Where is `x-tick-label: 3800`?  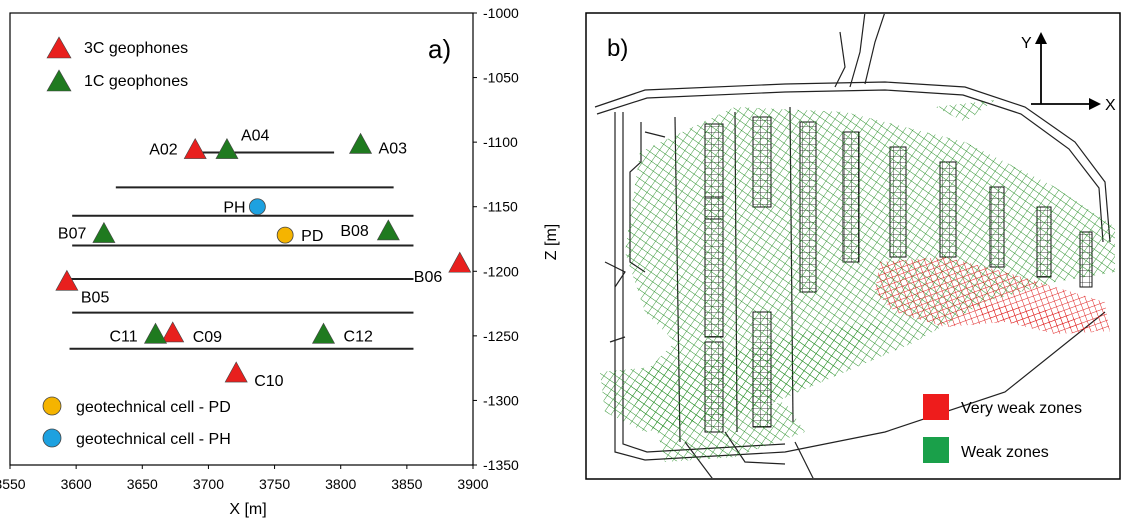 x-tick-label: 3800 is located at coordinates (340, 484).